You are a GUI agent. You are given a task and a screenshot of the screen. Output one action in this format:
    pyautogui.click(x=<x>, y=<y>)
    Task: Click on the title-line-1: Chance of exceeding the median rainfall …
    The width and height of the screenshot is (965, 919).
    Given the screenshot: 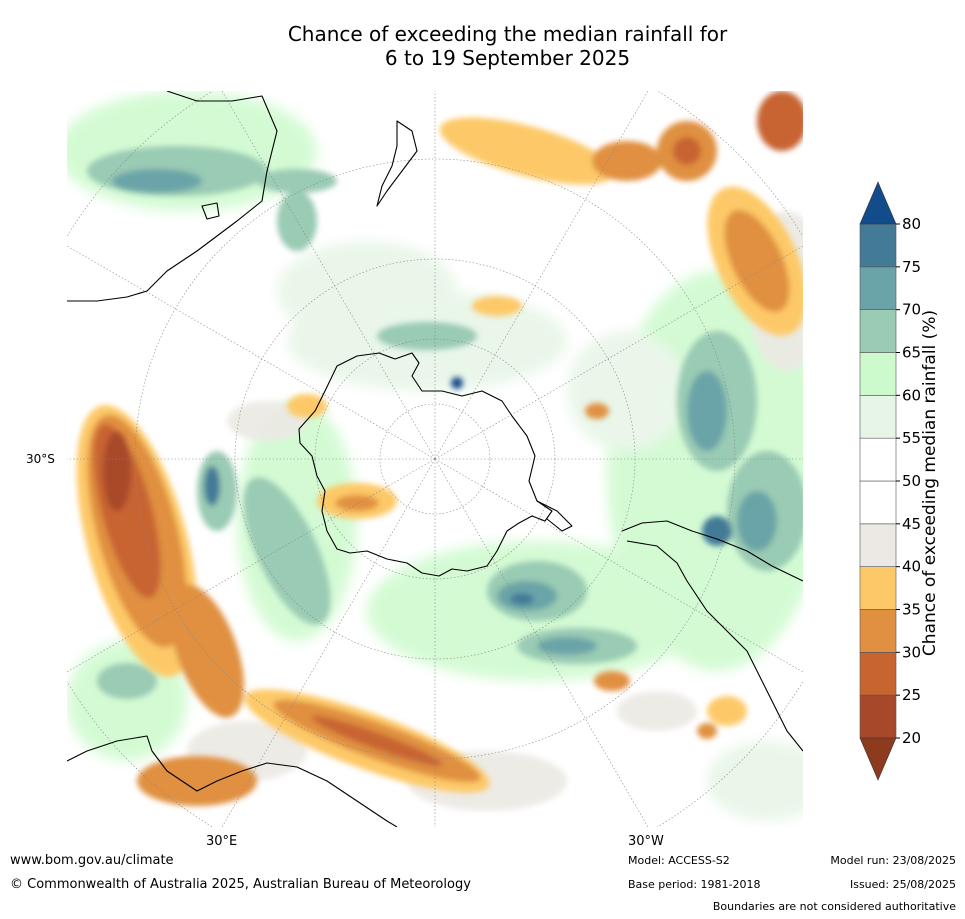 What is the action you would take?
    pyautogui.click(x=507, y=34)
    